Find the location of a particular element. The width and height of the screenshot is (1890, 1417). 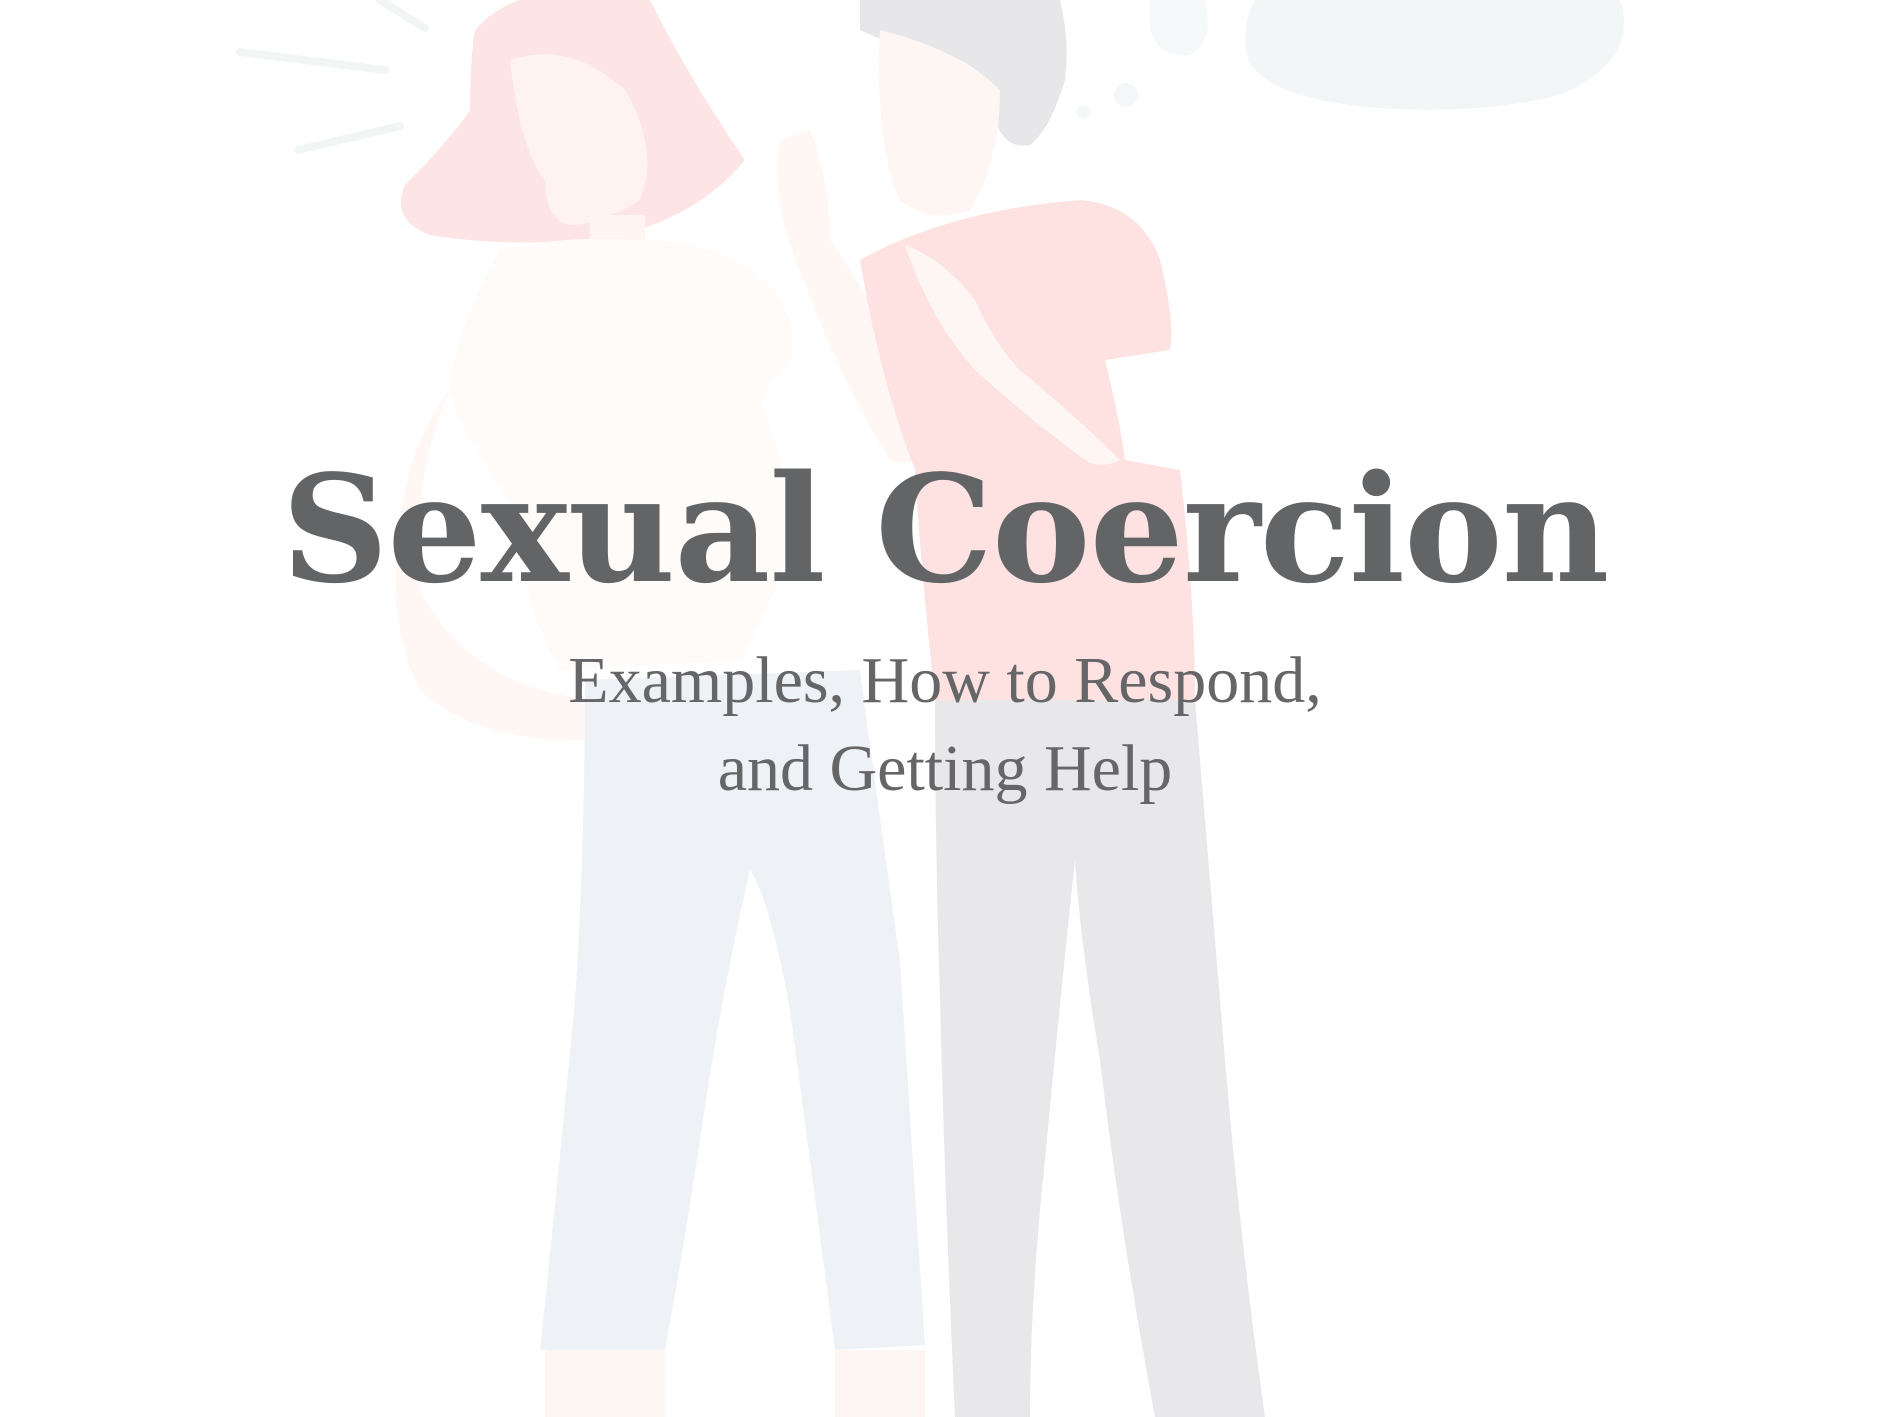

shout-lines-icon is located at coordinates (332, 77).